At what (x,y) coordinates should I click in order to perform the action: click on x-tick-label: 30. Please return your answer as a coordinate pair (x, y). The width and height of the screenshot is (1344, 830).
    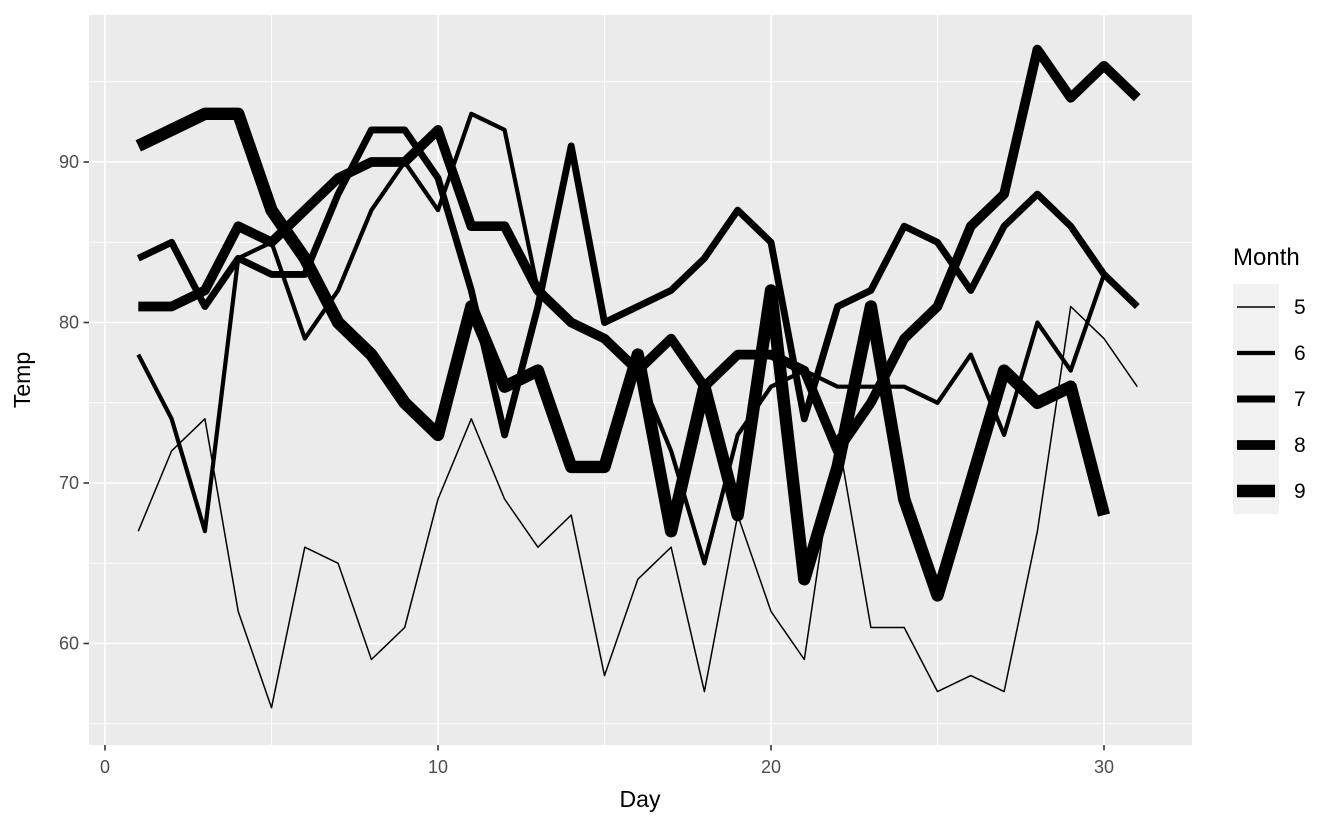
    Looking at the image, I should click on (1104, 767).